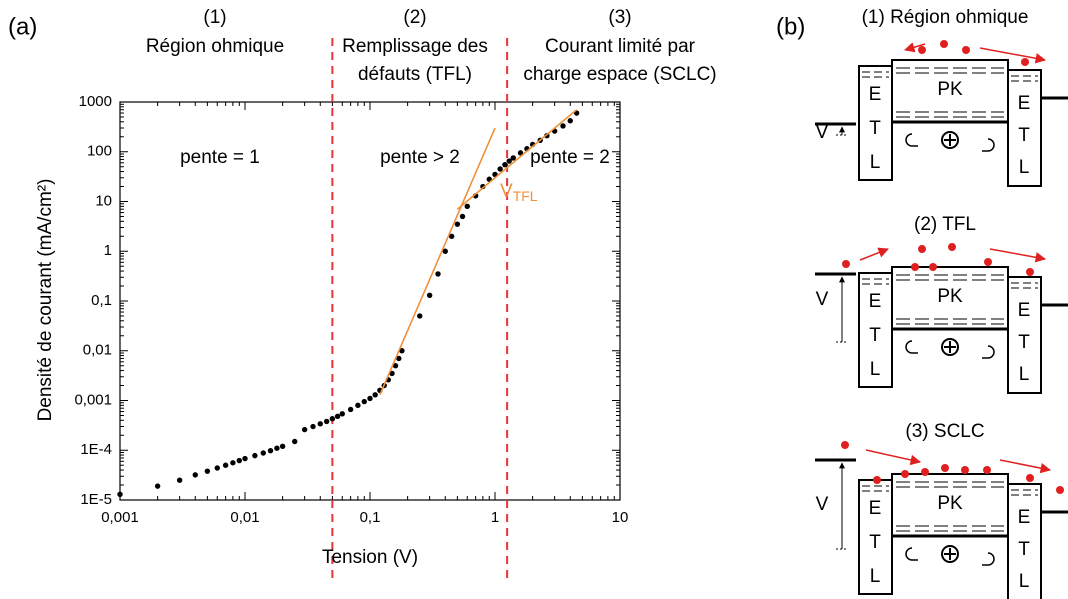 Image resolution: width=1068 pixels, height=599 pixels. I want to click on voltage-label: V, so click(822, 299).